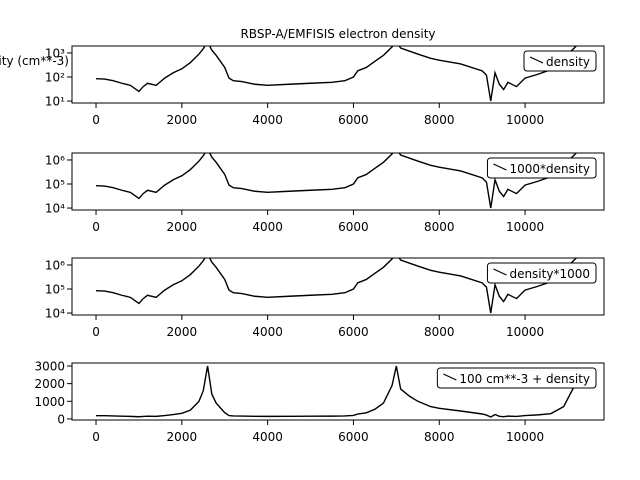  What do you see at coordinates (55, 78) in the screenshot?
I see `y-tick-label: 10²` at bounding box center [55, 78].